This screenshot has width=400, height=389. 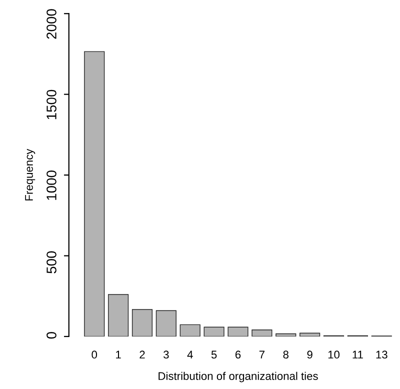 What do you see at coordinates (51, 335) in the screenshot?
I see `y-tick-label: 0` at bounding box center [51, 335].